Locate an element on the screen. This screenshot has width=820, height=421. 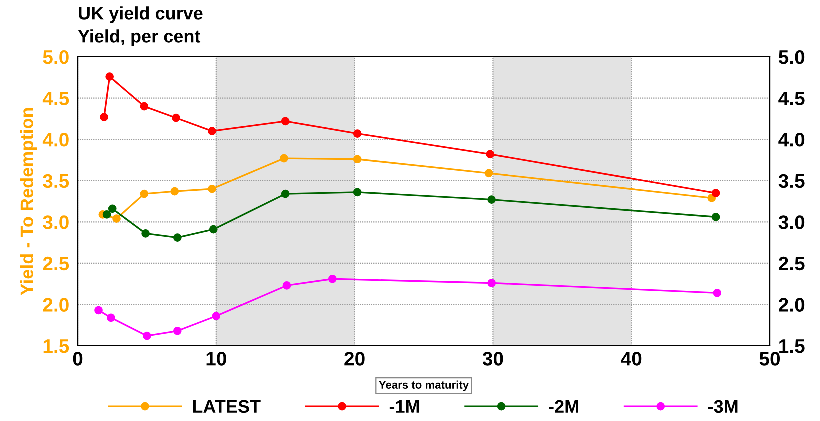
x-tick-label: 30 is located at coordinates (493, 359).